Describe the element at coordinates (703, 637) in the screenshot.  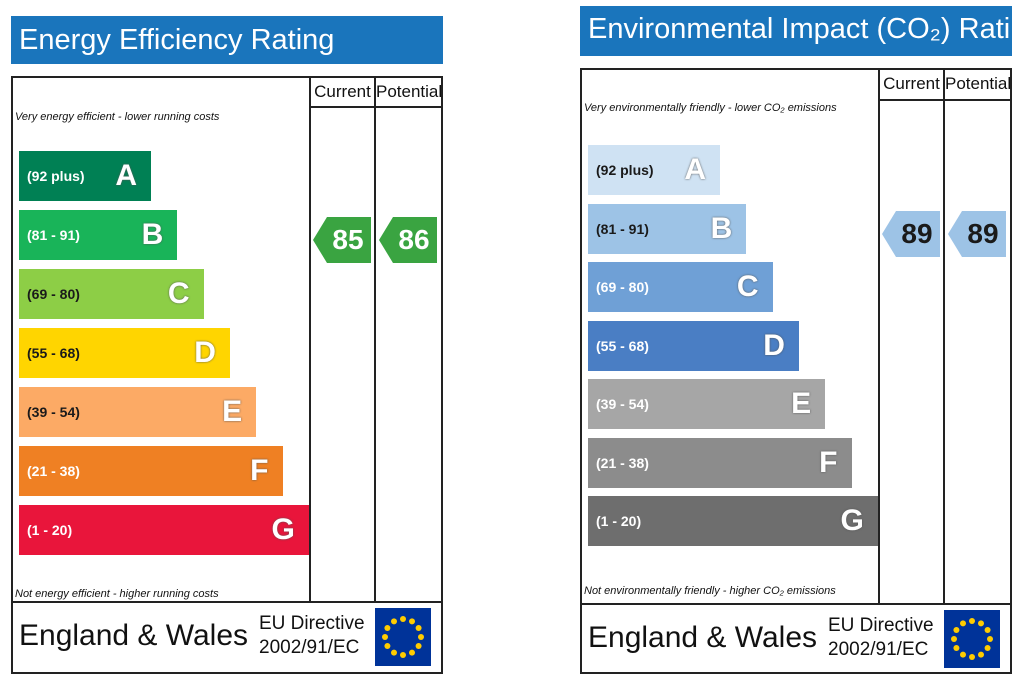
I see `footer-country: England & Wales` at that location.